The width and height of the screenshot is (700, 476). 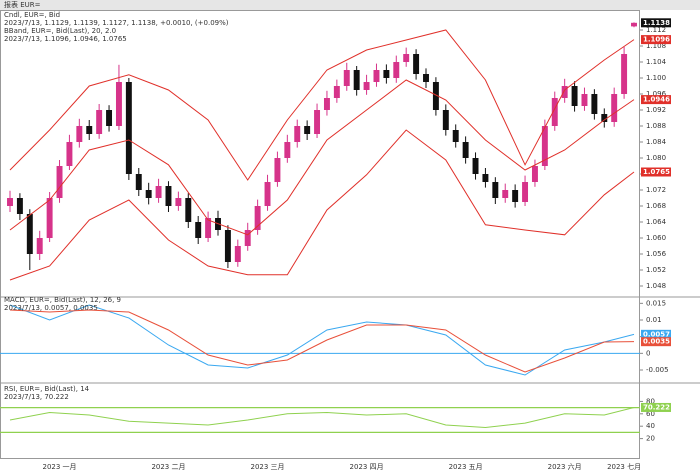 What do you see at coordinates (22, 4) in the screenshot?
I see `page-title: 报表 EUR=` at bounding box center [22, 4].